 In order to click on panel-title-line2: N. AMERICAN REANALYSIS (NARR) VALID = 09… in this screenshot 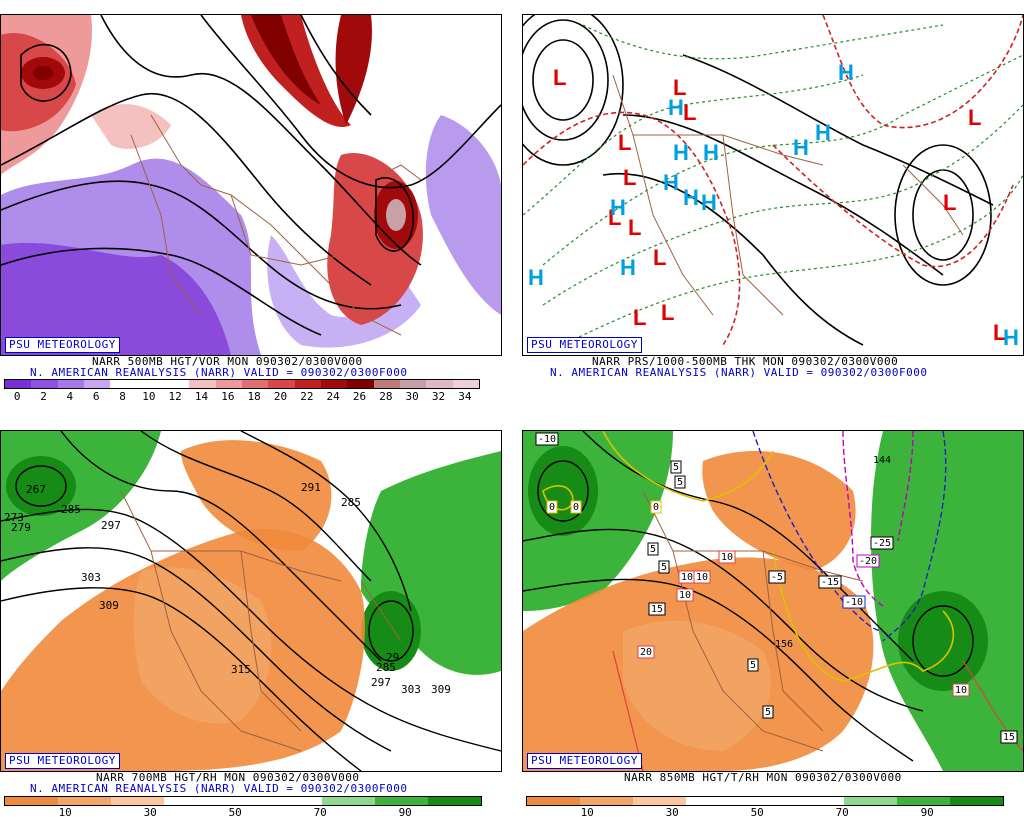, I will do `click(739, 372)`.